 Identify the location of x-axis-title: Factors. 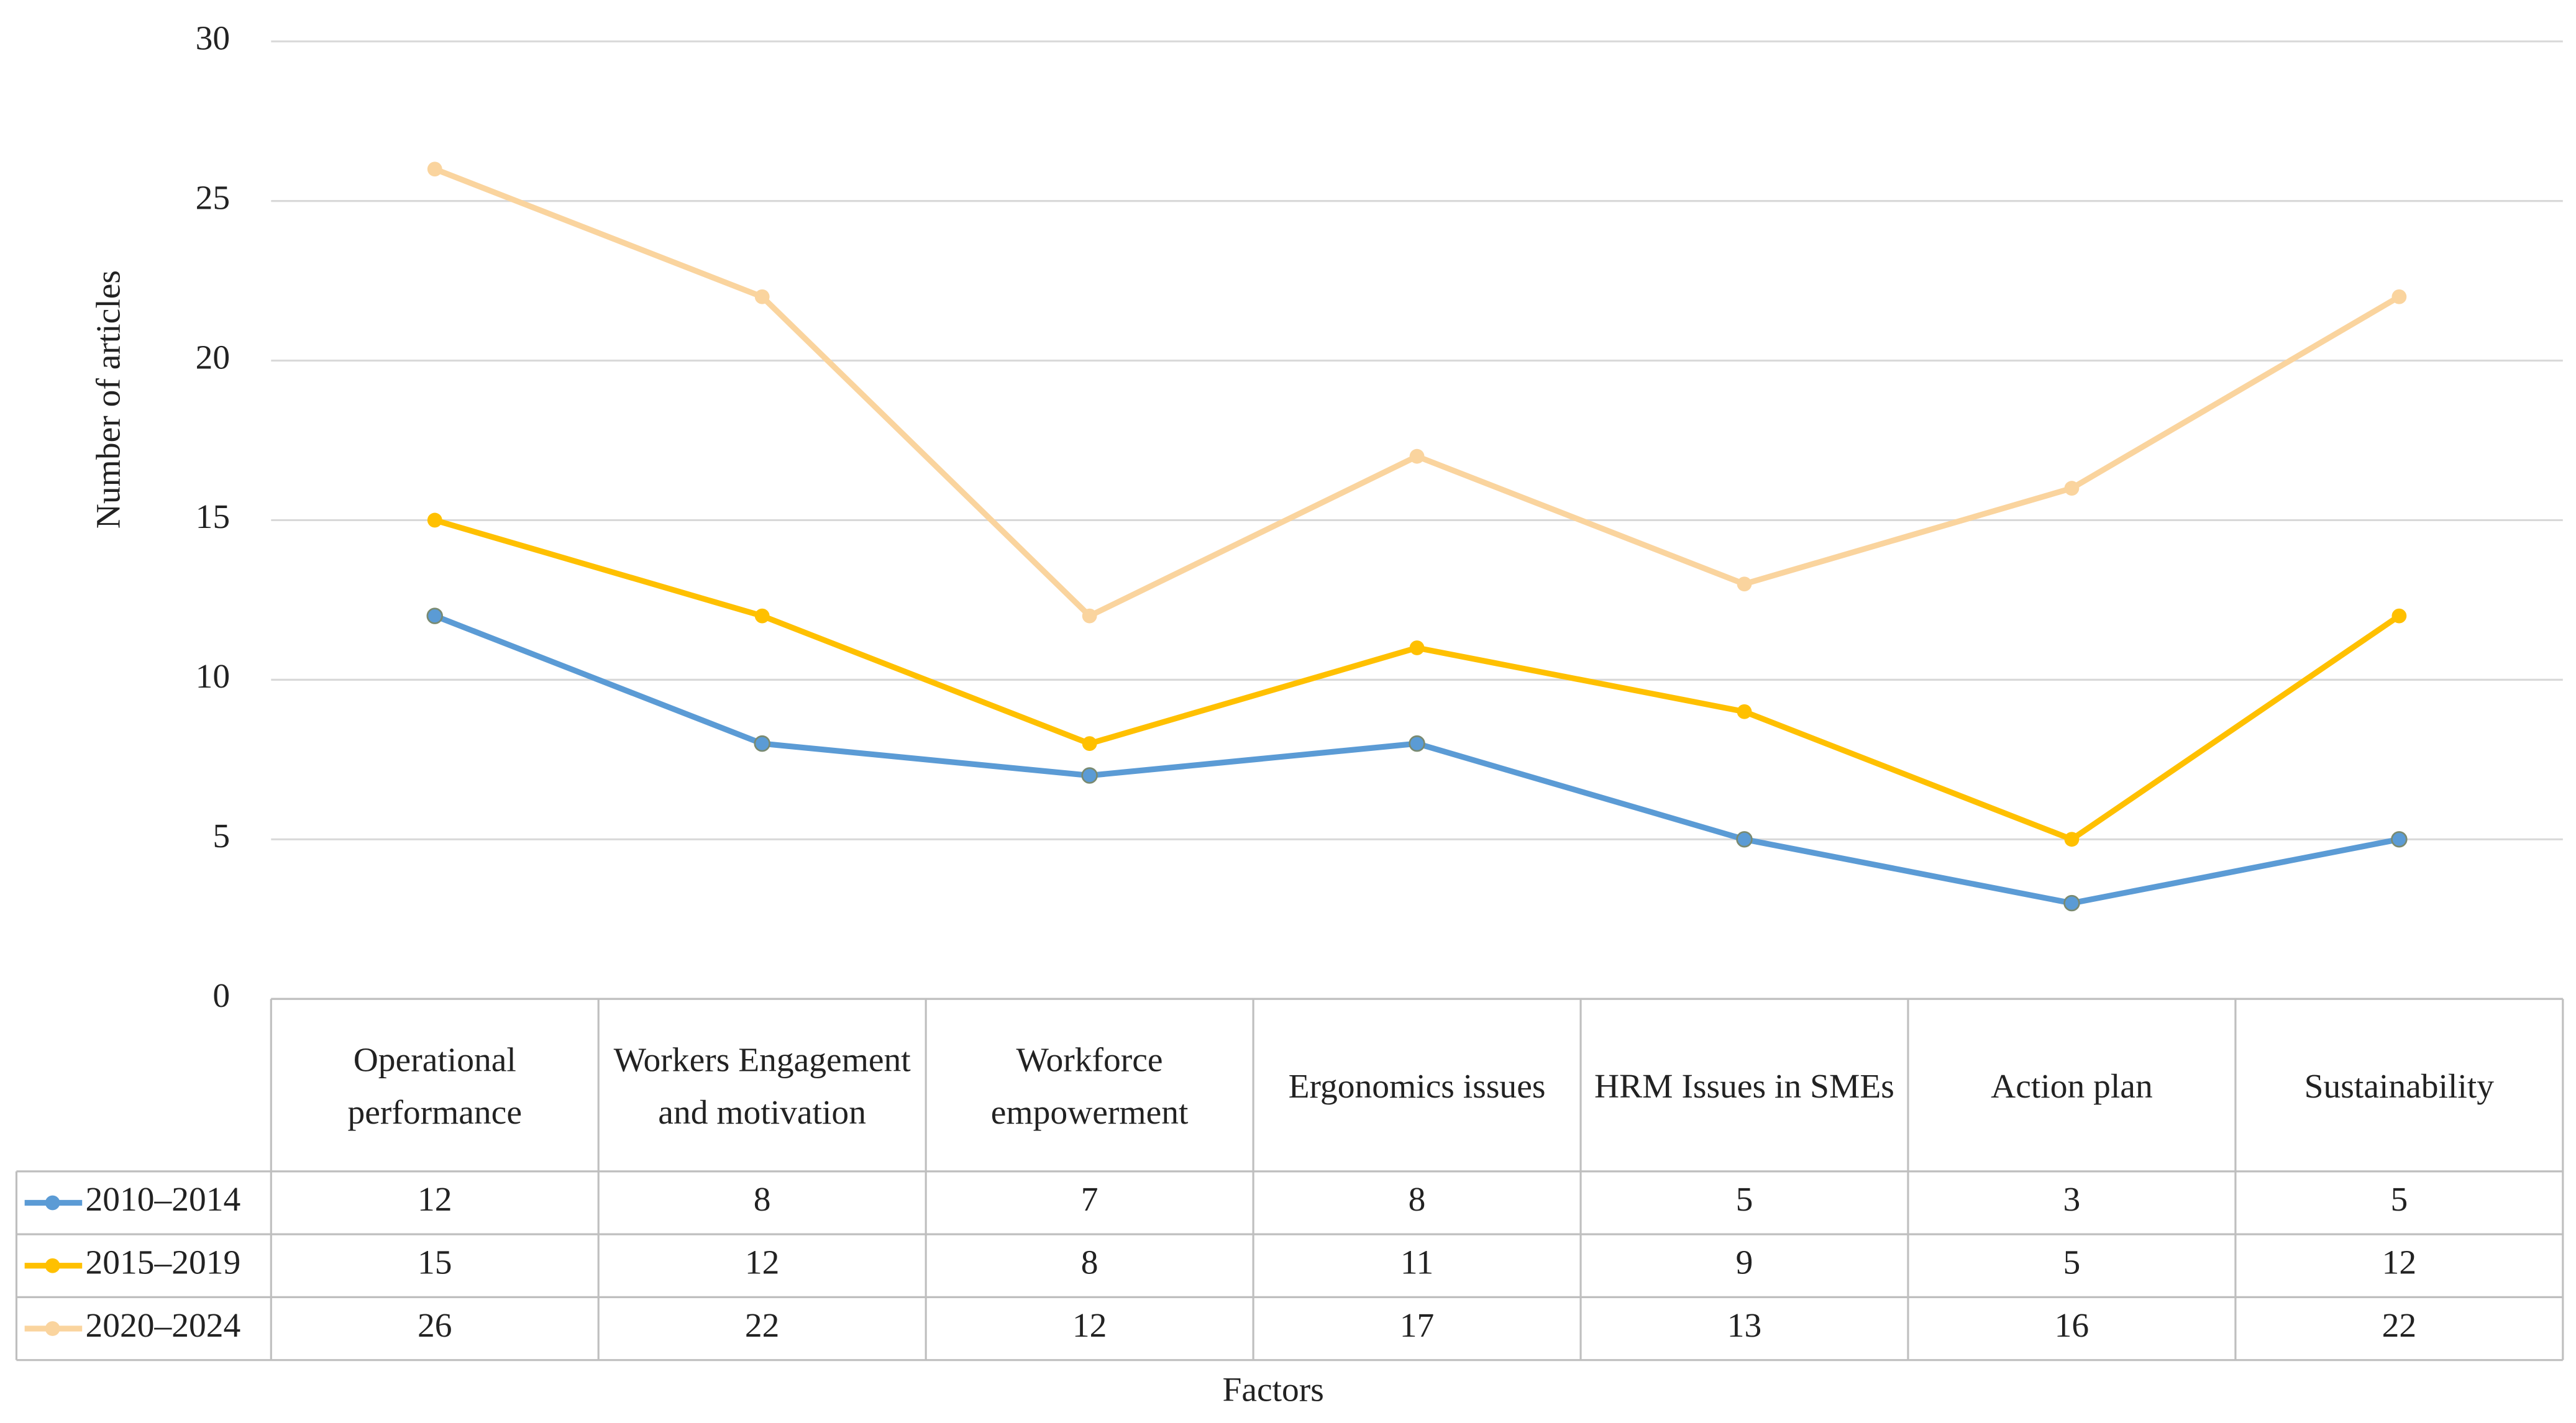
(1272, 1390).